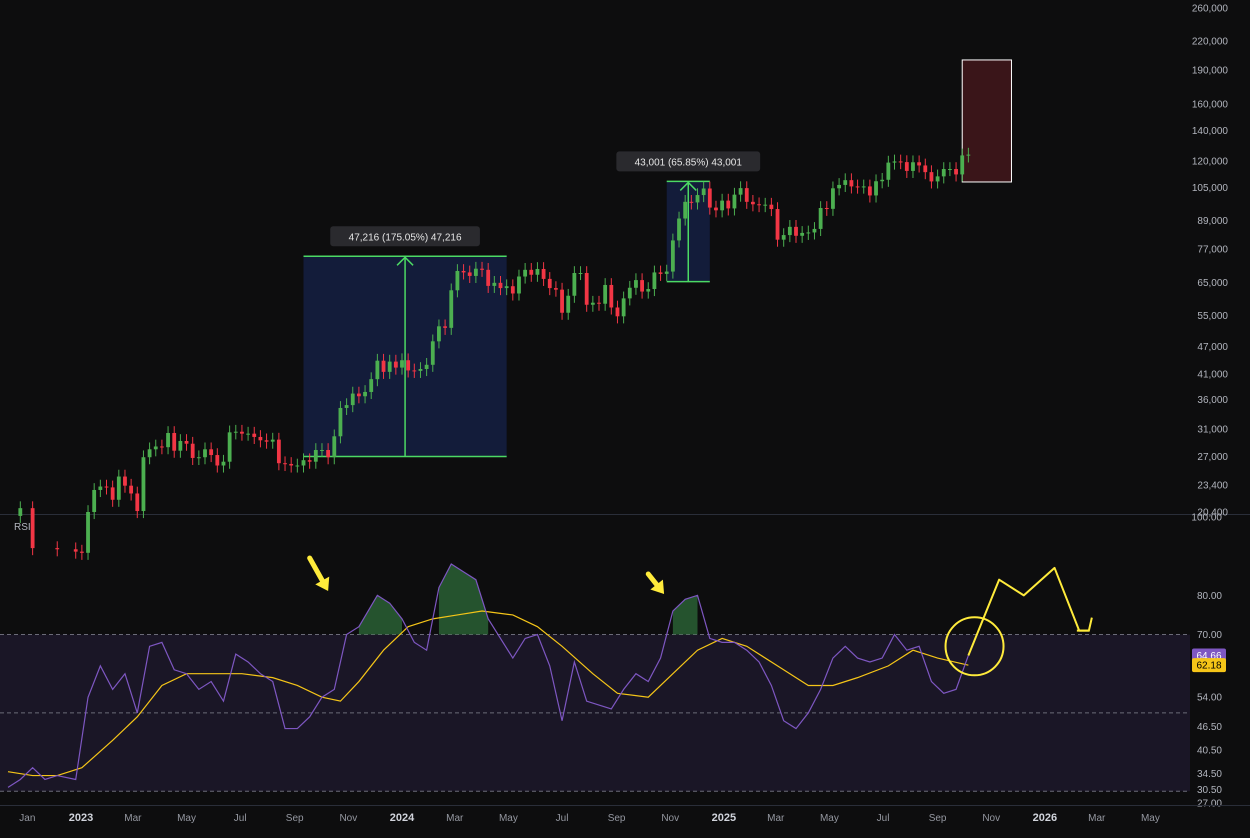  What do you see at coordinates (1210, 71) in the screenshot?
I see `price-tick-label: 190,000` at bounding box center [1210, 71].